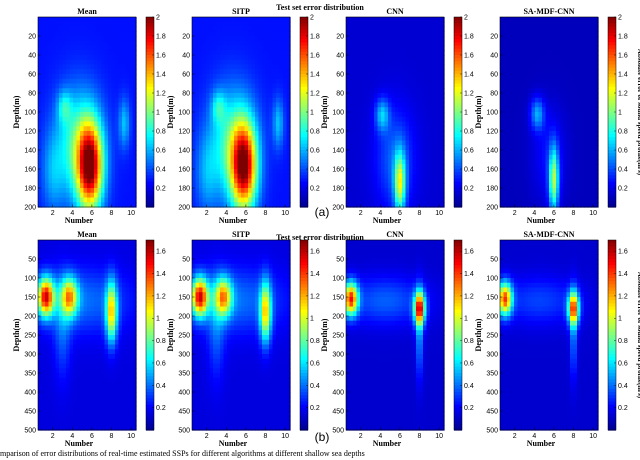 This screenshot has height=460, width=640. Describe the element at coordinates (161, 37) in the screenshot. I see `colorbar-tick-label: 1.8` at that location.